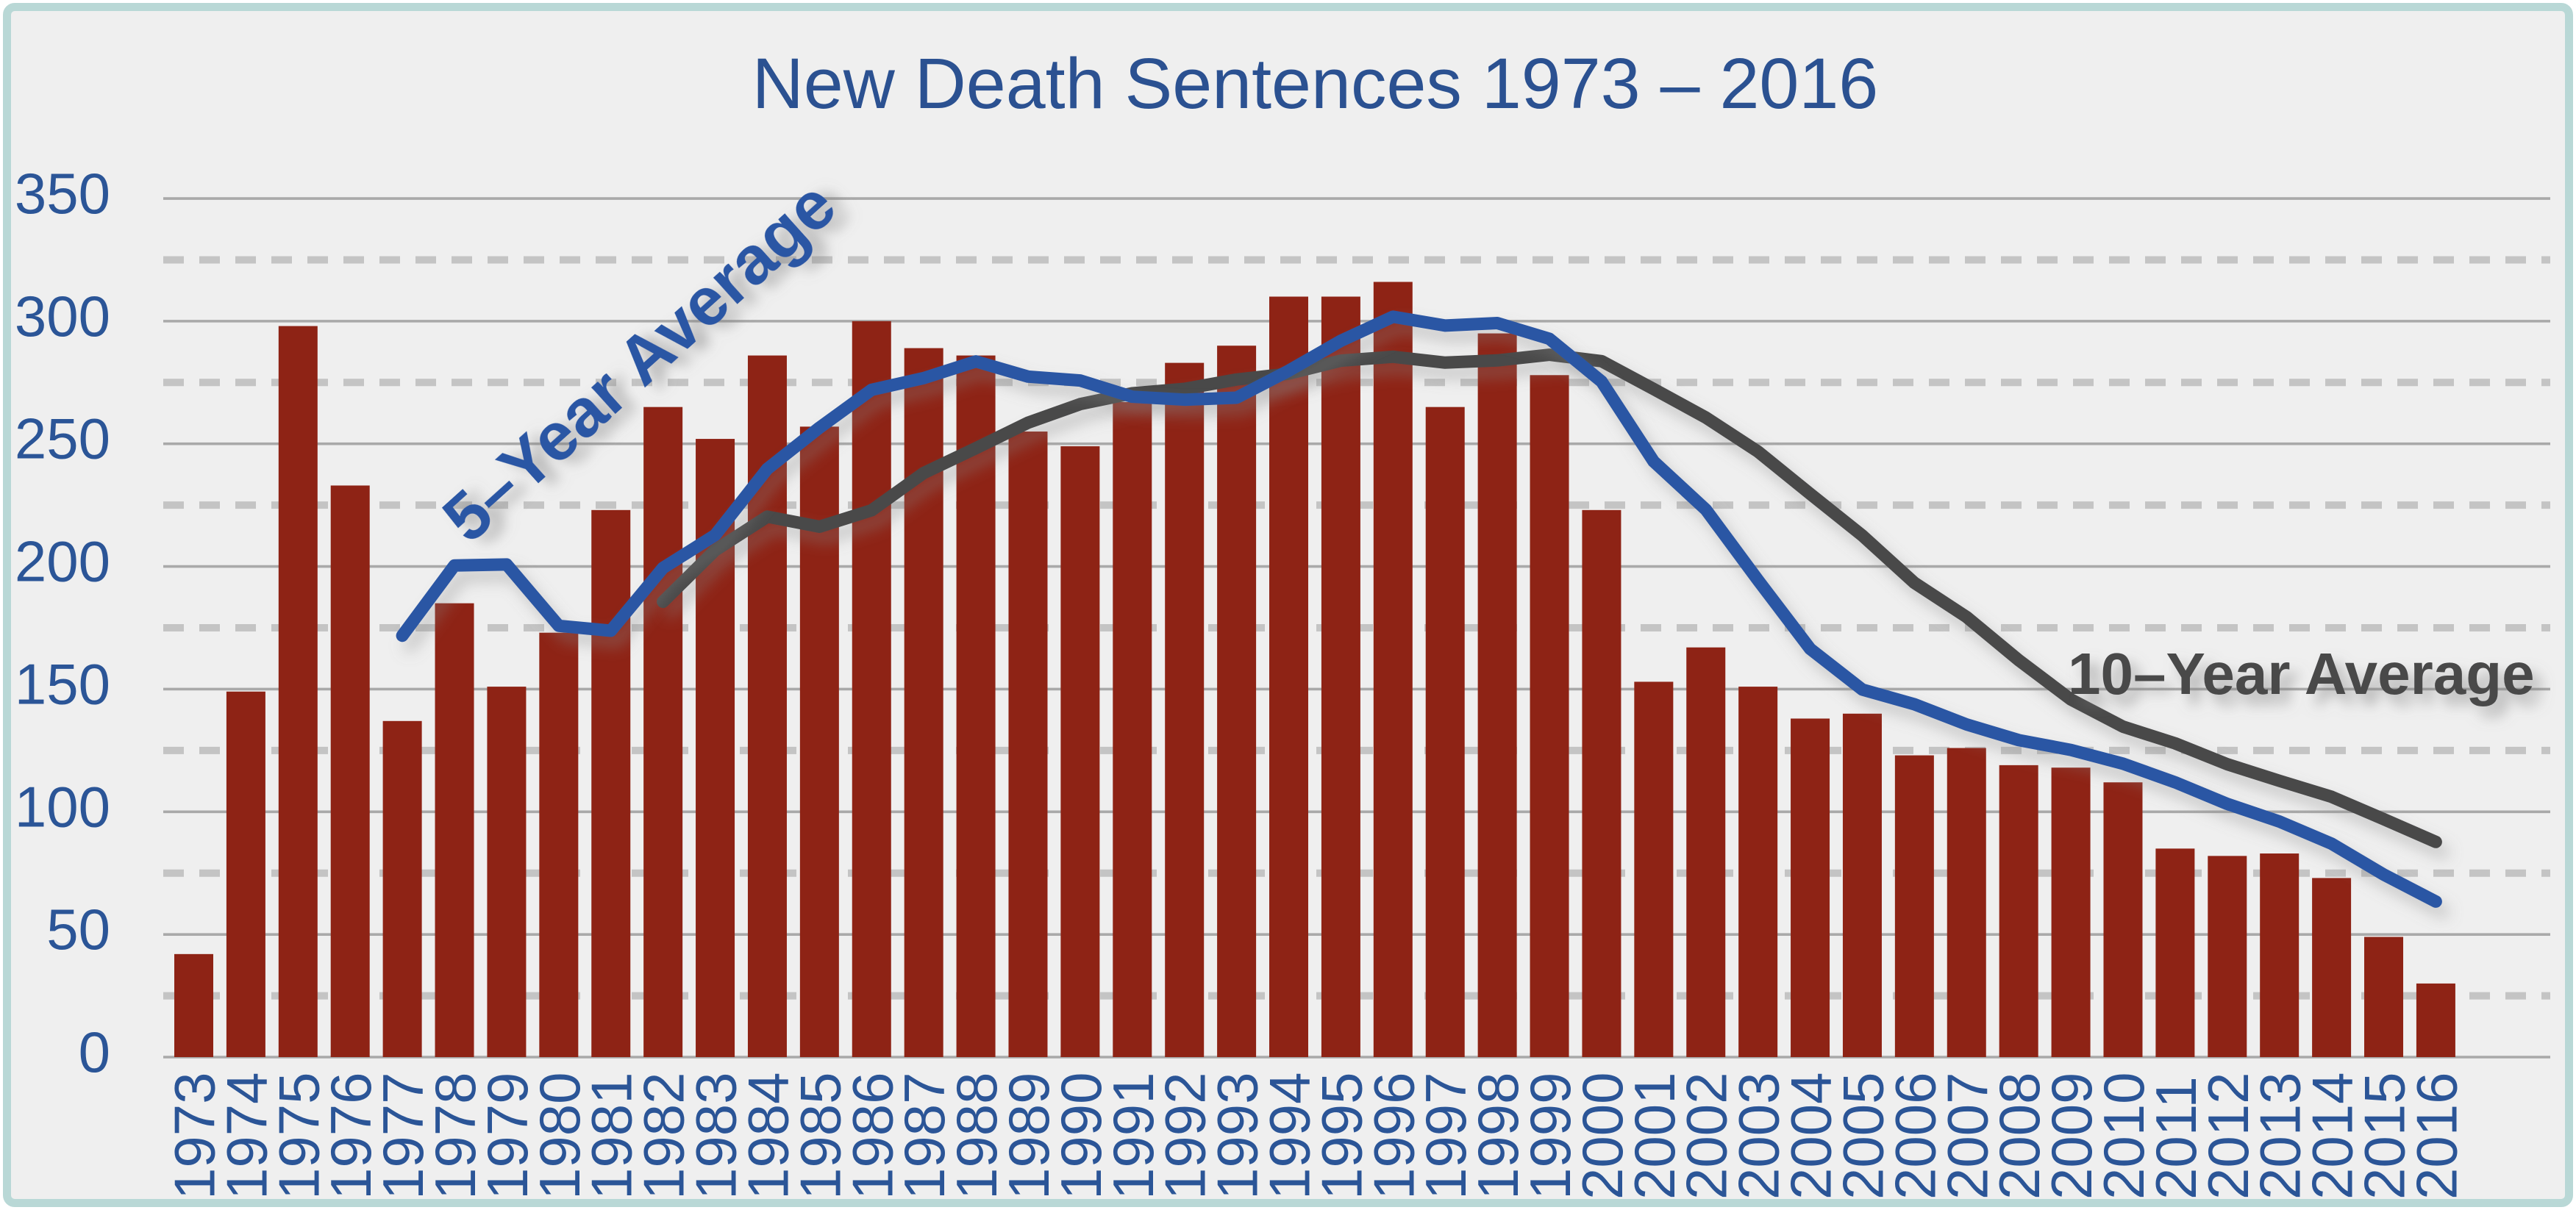 The width and height of the screenshot is (2576, 1210). Describe the element at coordinates (1967, 1136) in the screenshot. I see `x-tick-2007: 2007` at that location.